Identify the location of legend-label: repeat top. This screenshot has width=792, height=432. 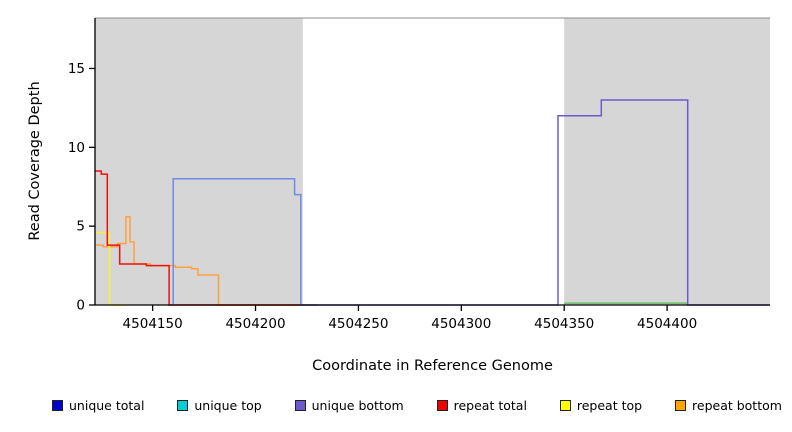
(609, 405).